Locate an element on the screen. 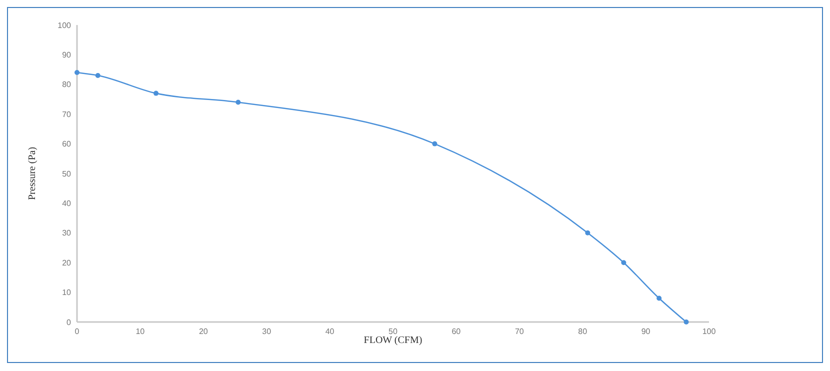  x-tick-label: 30 is located at coordinates (267, 331).